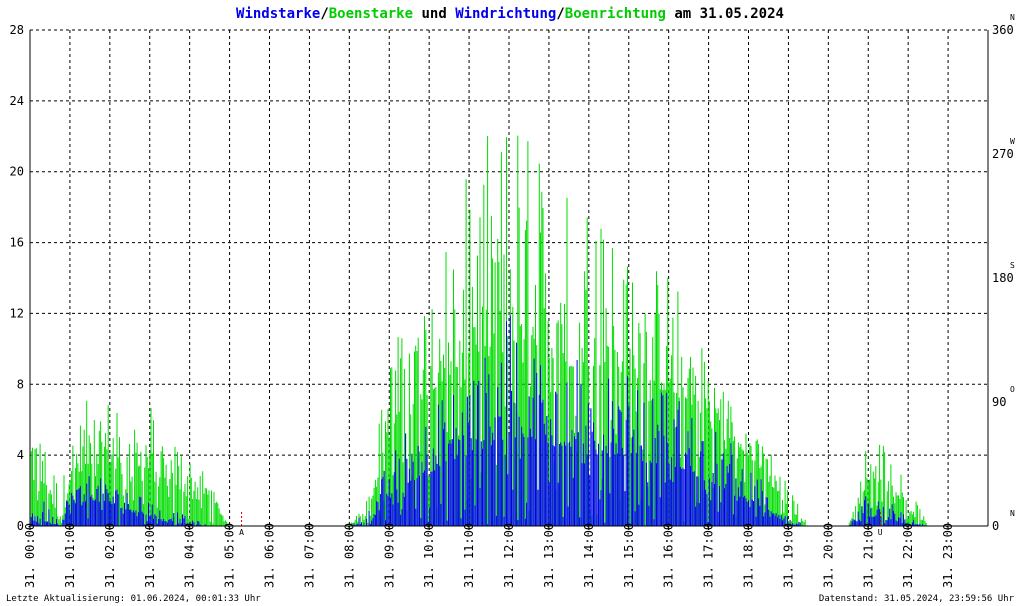 Image resolution: width=1020 pixels, height=606 pixels. Describe the element at coordinates (434, 14) in the screenshot. I see `title-und: und` at that location.